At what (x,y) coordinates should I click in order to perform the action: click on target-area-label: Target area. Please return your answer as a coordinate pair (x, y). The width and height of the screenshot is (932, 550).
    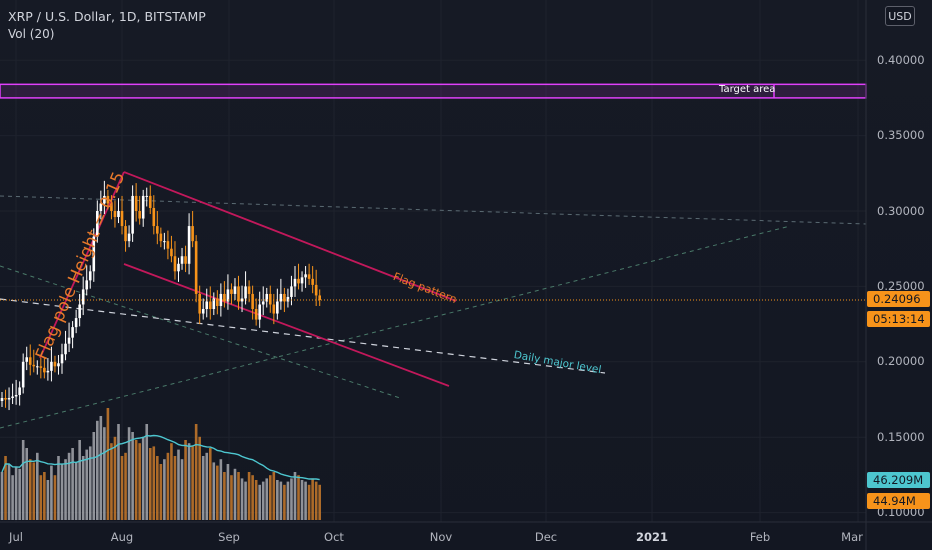
    Looking at the image, I should click on (747, 89).